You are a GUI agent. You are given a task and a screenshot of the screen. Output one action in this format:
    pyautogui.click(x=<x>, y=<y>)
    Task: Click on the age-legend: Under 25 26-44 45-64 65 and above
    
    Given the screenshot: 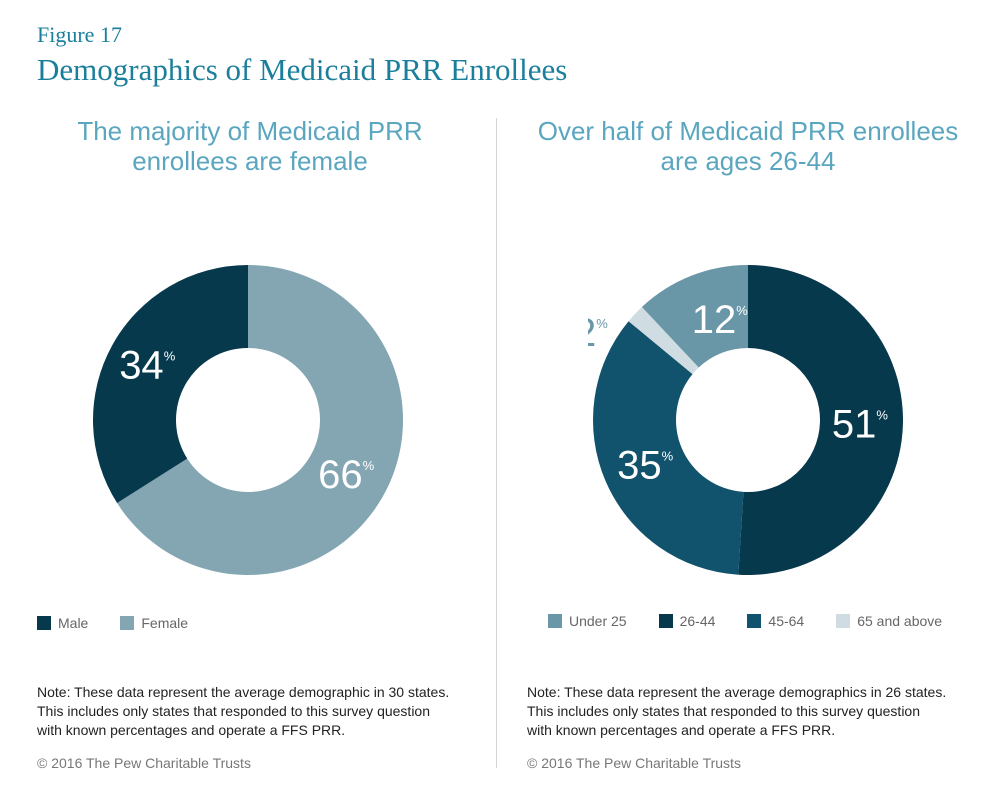 What is the action you would take?
    pyautogui.click(x=745, y=621)
    